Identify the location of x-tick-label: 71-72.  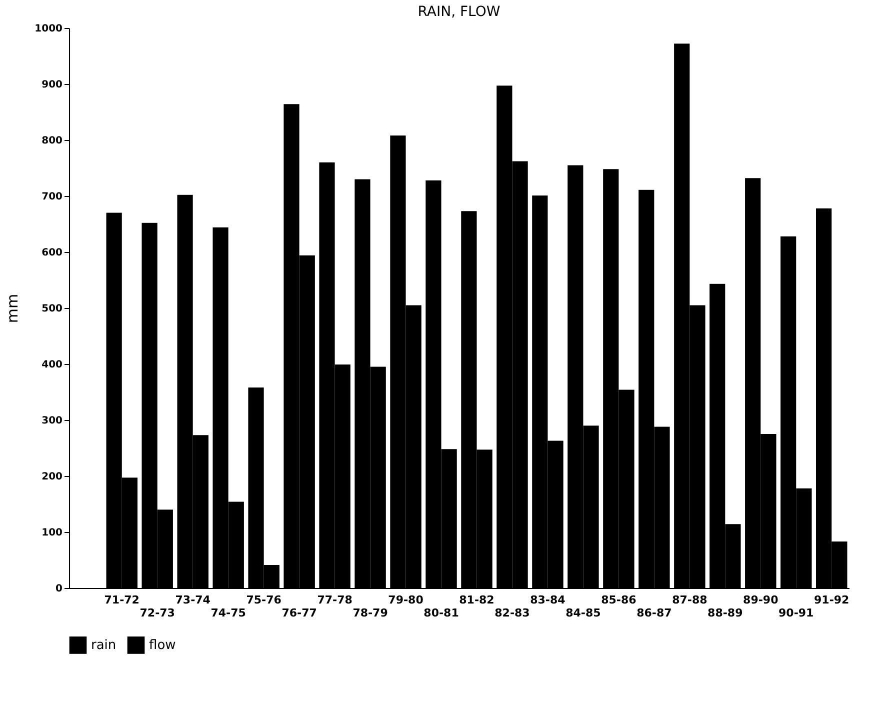
(122, 600).